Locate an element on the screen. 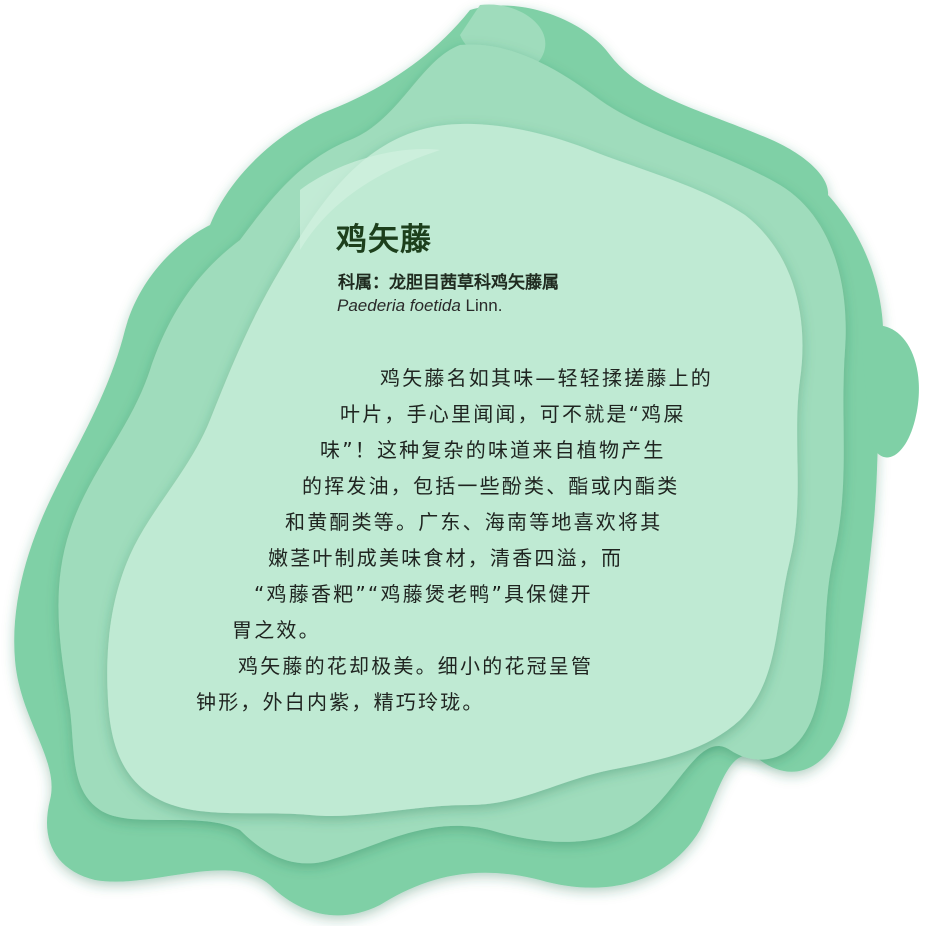 This screenshot has width=935, height=926. latin-author: Linn. is located at coordinates (482, 305).